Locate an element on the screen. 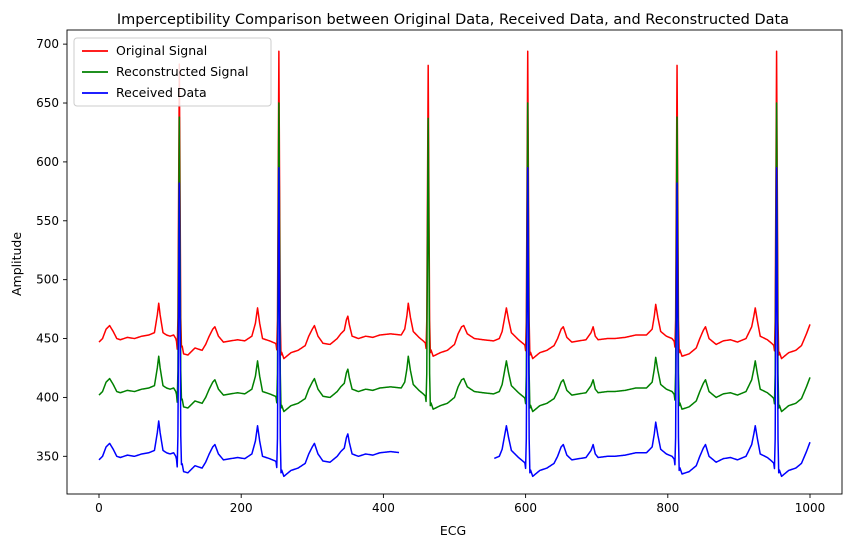 The width and height of the screenshot is (850, 547). y-tick-label: 550 is located at coordinates (47, 221).